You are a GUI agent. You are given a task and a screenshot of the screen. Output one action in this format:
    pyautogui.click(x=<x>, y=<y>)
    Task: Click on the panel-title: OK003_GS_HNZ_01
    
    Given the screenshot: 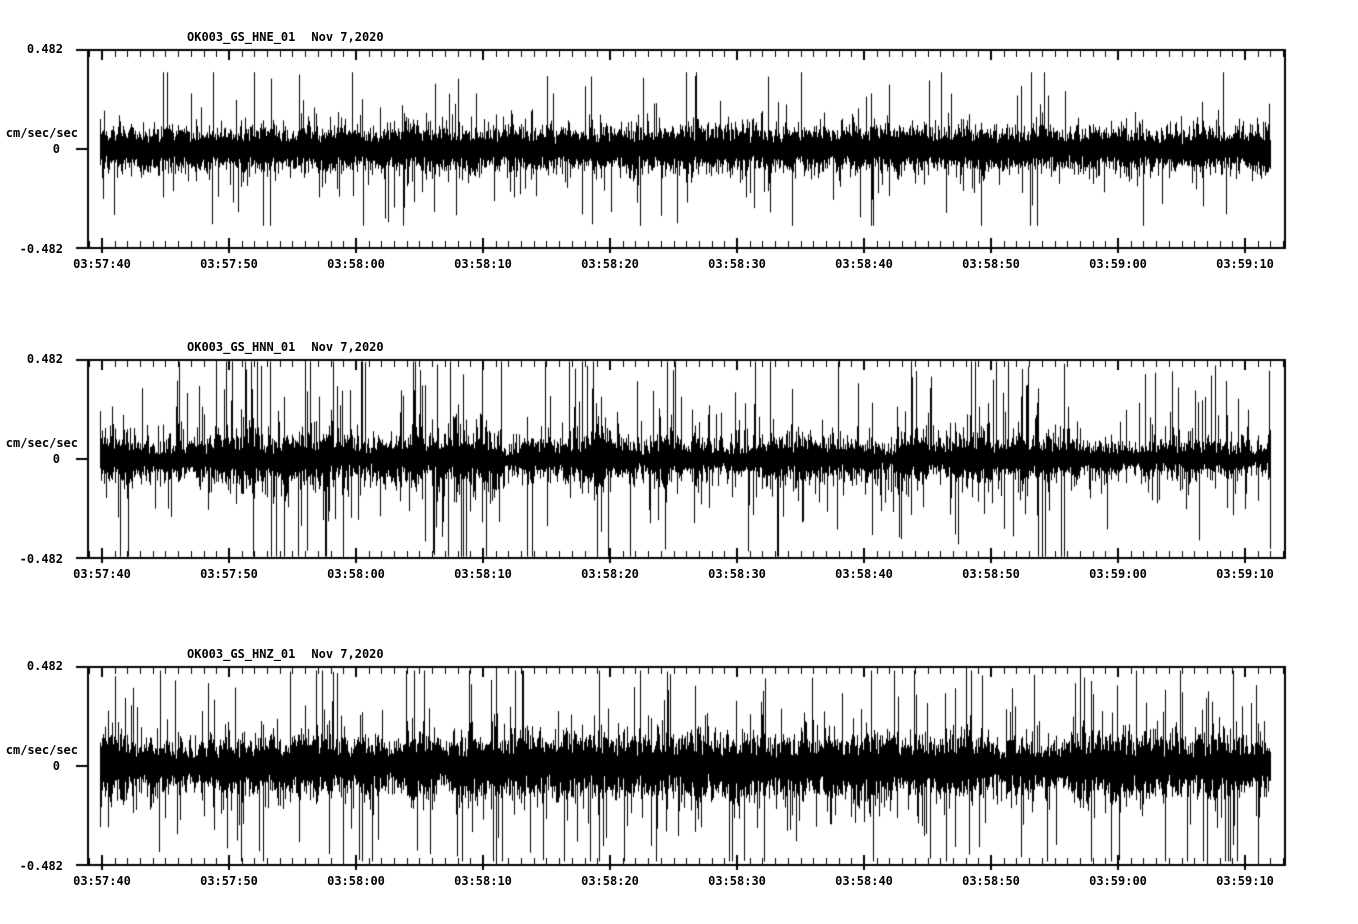 What is the action you would take?
    pyautogui.click(x=241, y=654)
    